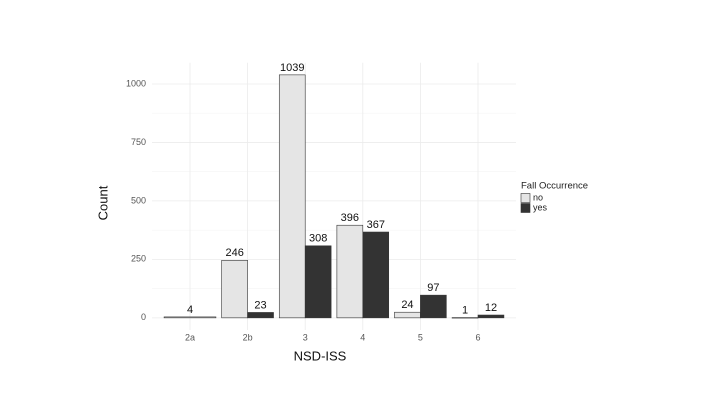  I want to click on x-tick-label: 2a, so click(190, 337).